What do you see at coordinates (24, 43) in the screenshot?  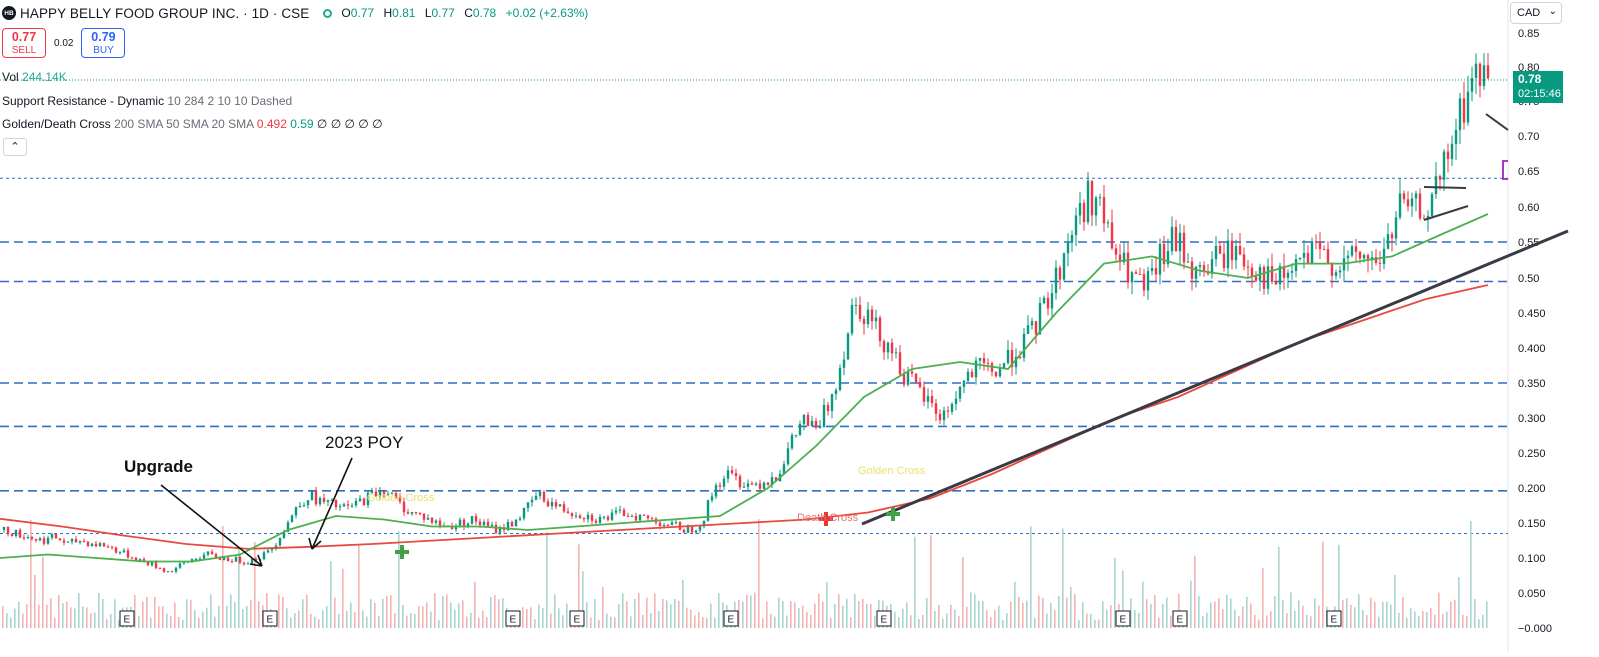 I see `sell-button: 0.77 SELL` at bounding box center [24, 43].